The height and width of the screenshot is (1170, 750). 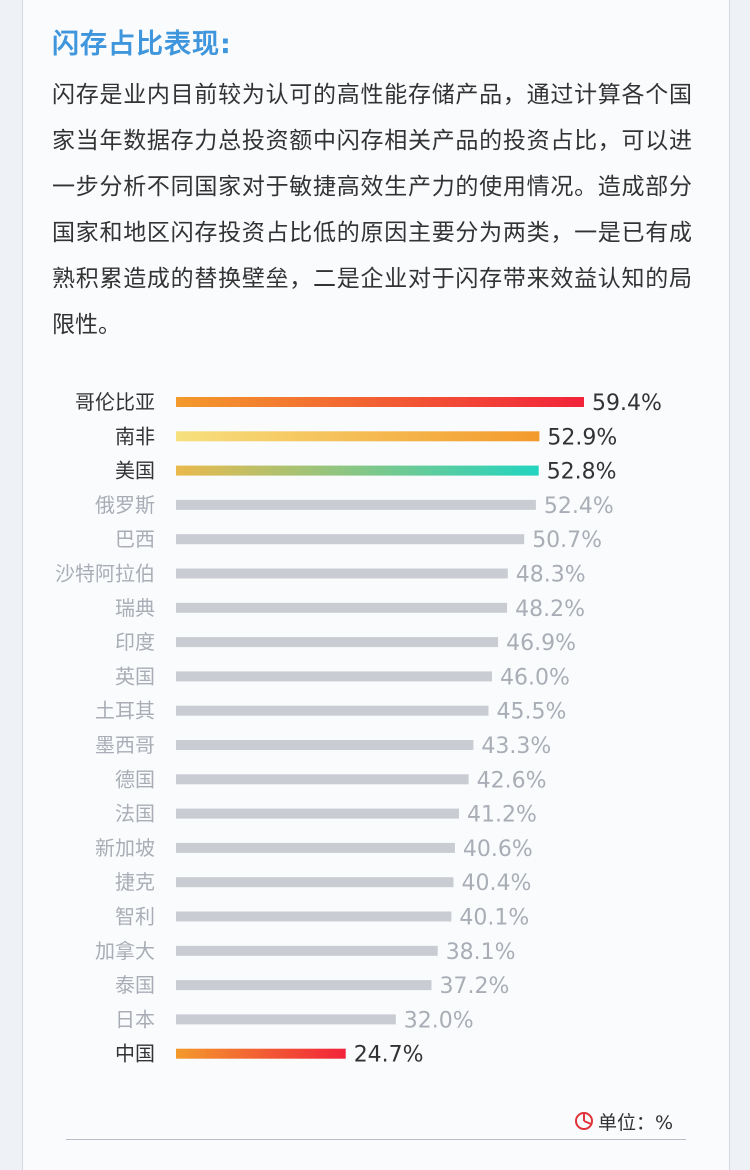 What do you see at coordinates (502, 815) in the screenshot?
I see `value-label: 41.2%` at bounding box center [502, 815].